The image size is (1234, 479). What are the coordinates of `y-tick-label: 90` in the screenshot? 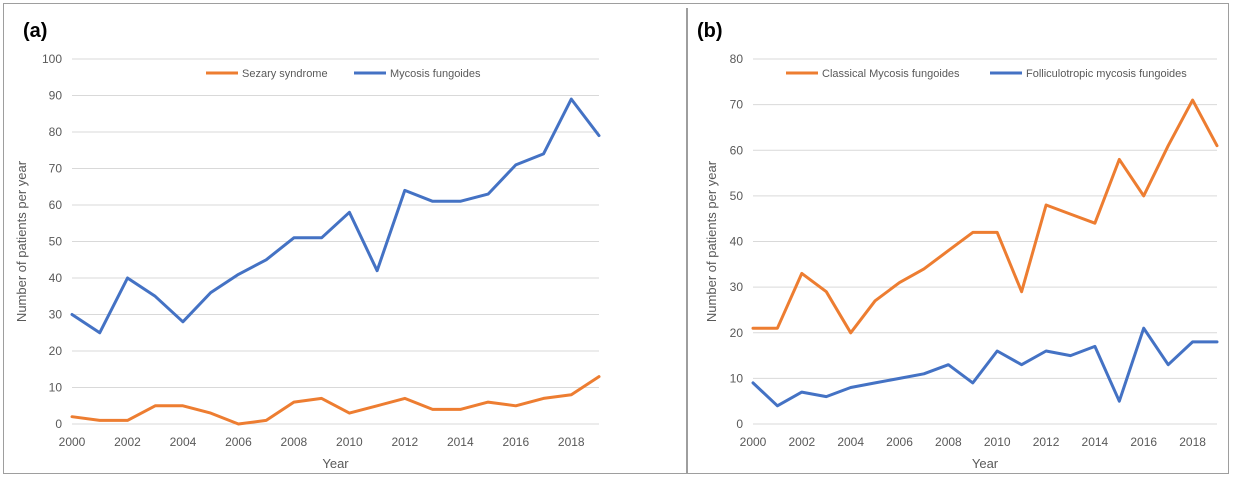 It's located at (56, 96).